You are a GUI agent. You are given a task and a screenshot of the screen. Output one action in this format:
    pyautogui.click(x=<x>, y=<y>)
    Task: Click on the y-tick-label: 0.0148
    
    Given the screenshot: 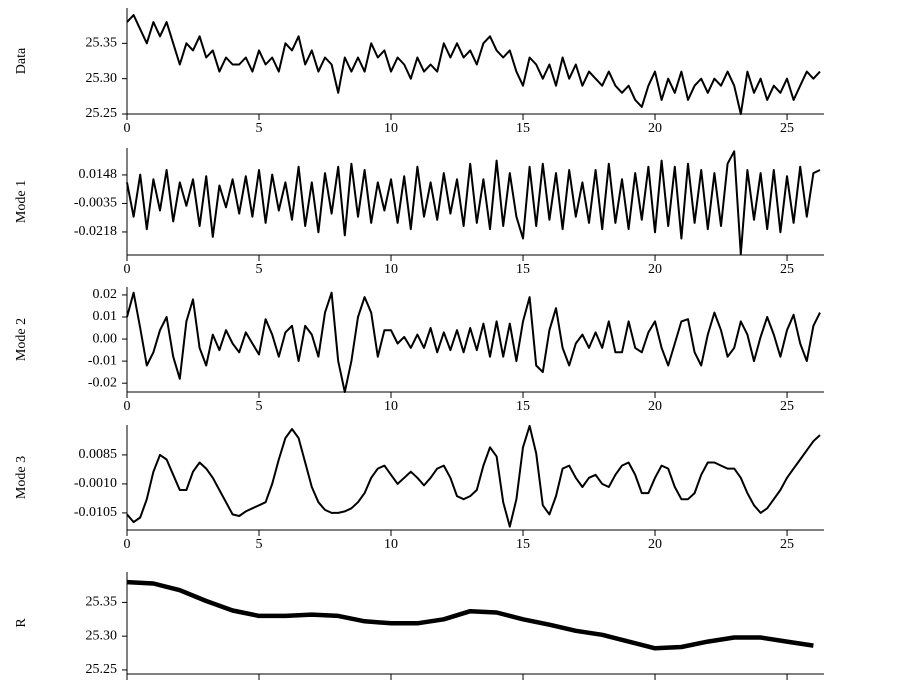 What is the action you would take?
    pyautogui.click(x=98, y=174)
    